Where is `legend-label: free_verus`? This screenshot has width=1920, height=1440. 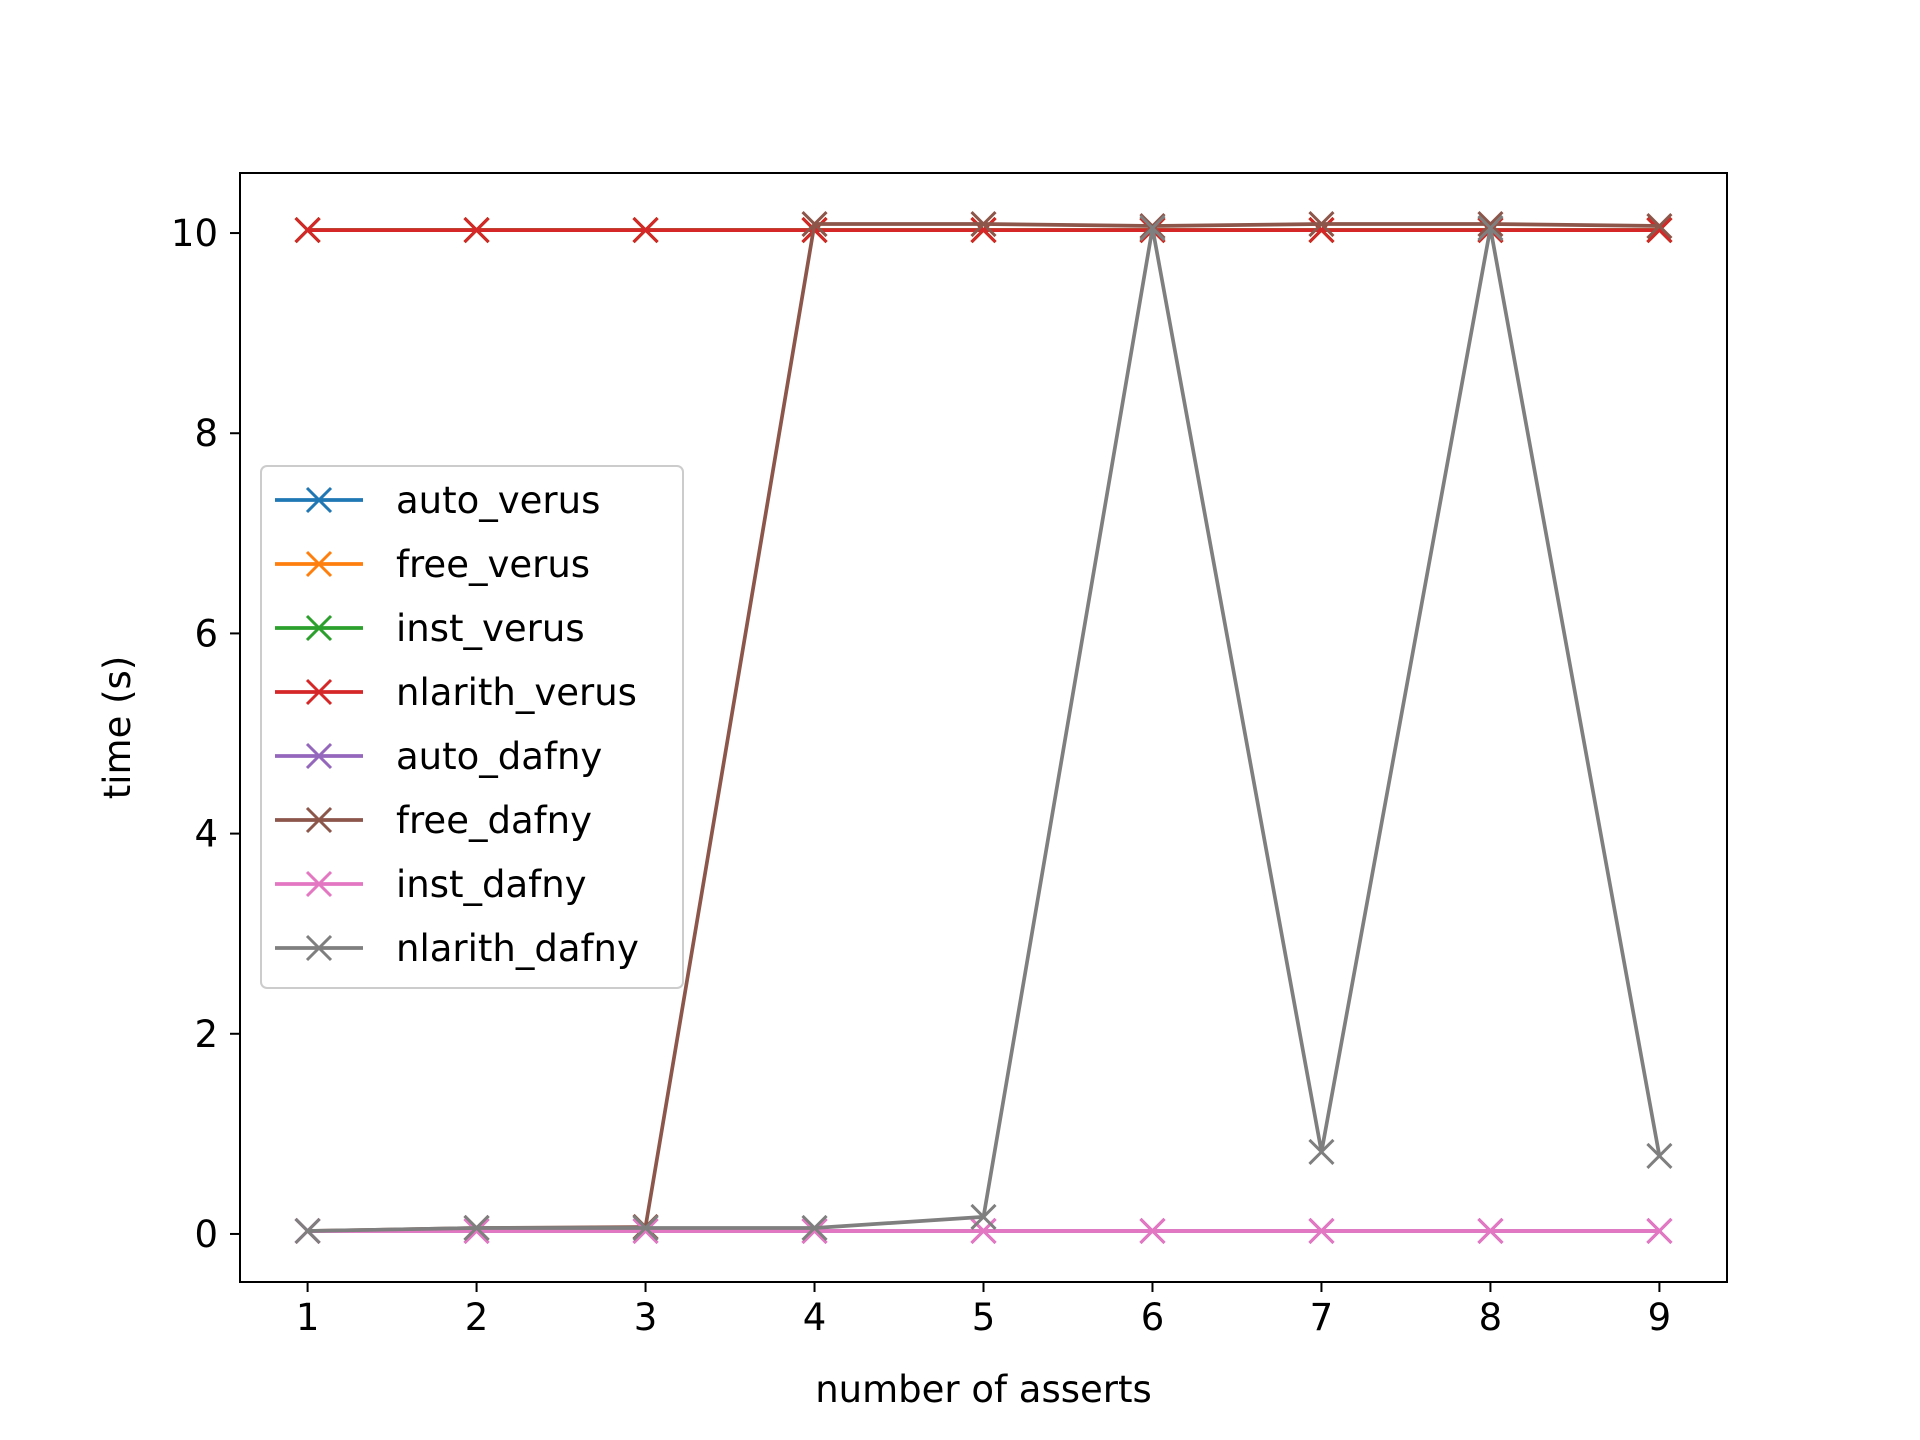
legend-label: free_verus is located at coordinates (493, 564).